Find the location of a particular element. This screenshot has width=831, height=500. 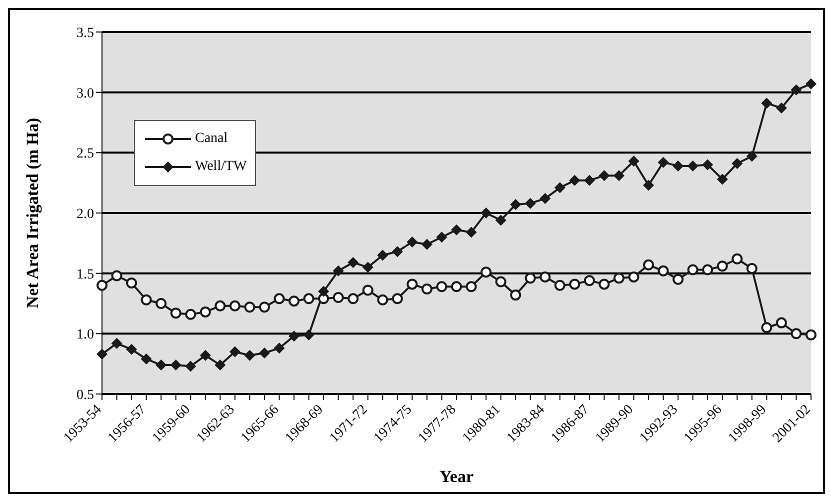

y-tick-label: 3.5 is located at coordinates (85, 33).